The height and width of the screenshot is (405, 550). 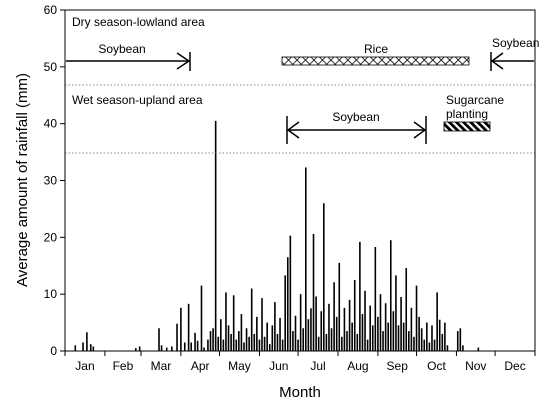 What do you see at coordinates (355, 117) in the screenshot?
I see `wet-soybean-label: Soybean` at bounding box center [355, 117].